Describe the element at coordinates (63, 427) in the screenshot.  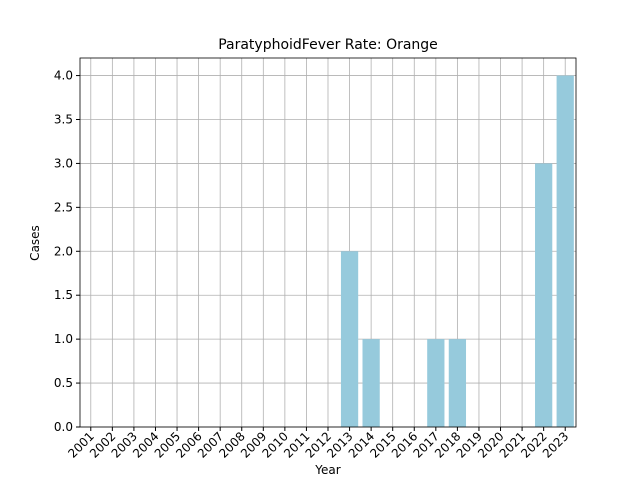
I see `y-tick-label: 0.0` at that location.